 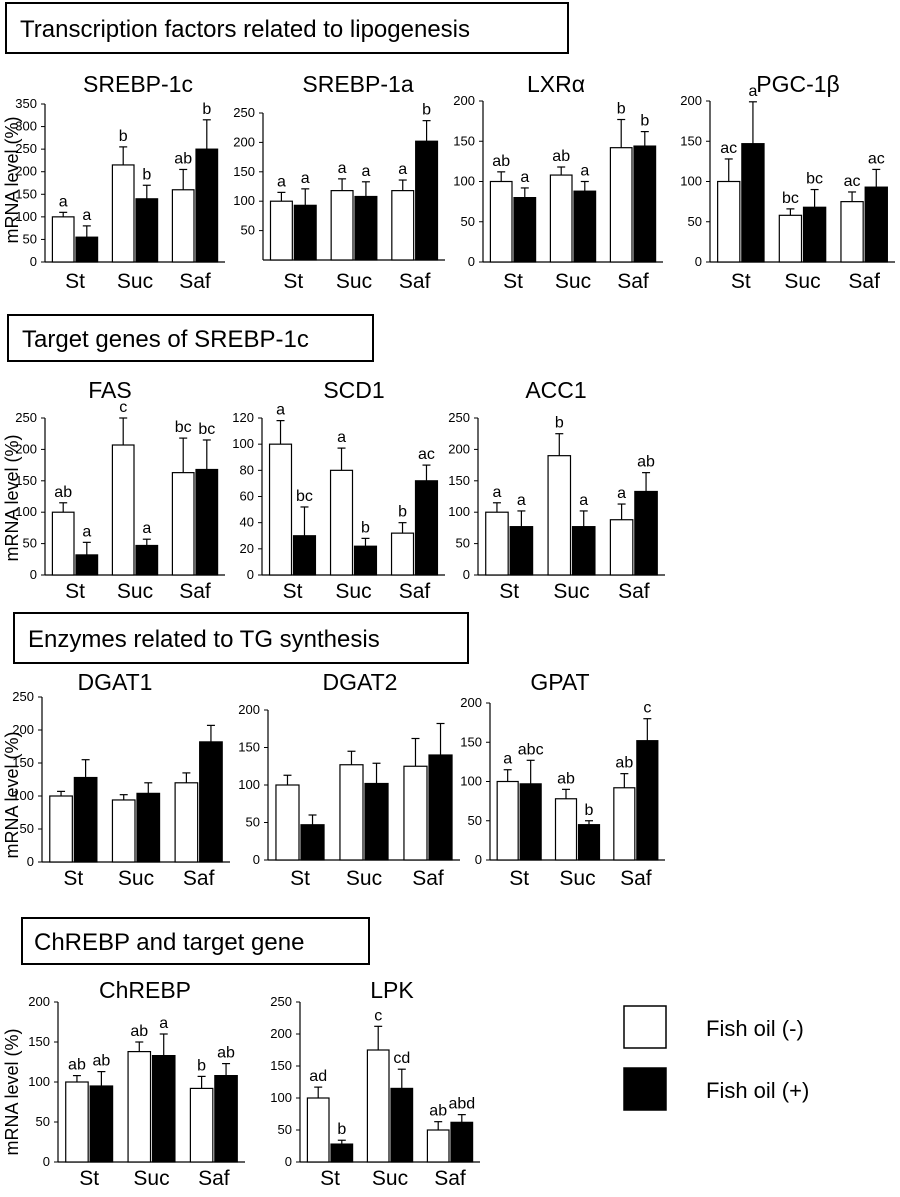 I want to click on section-box-1: Target genes of SREBP-1c, so click(x=190, y=338).